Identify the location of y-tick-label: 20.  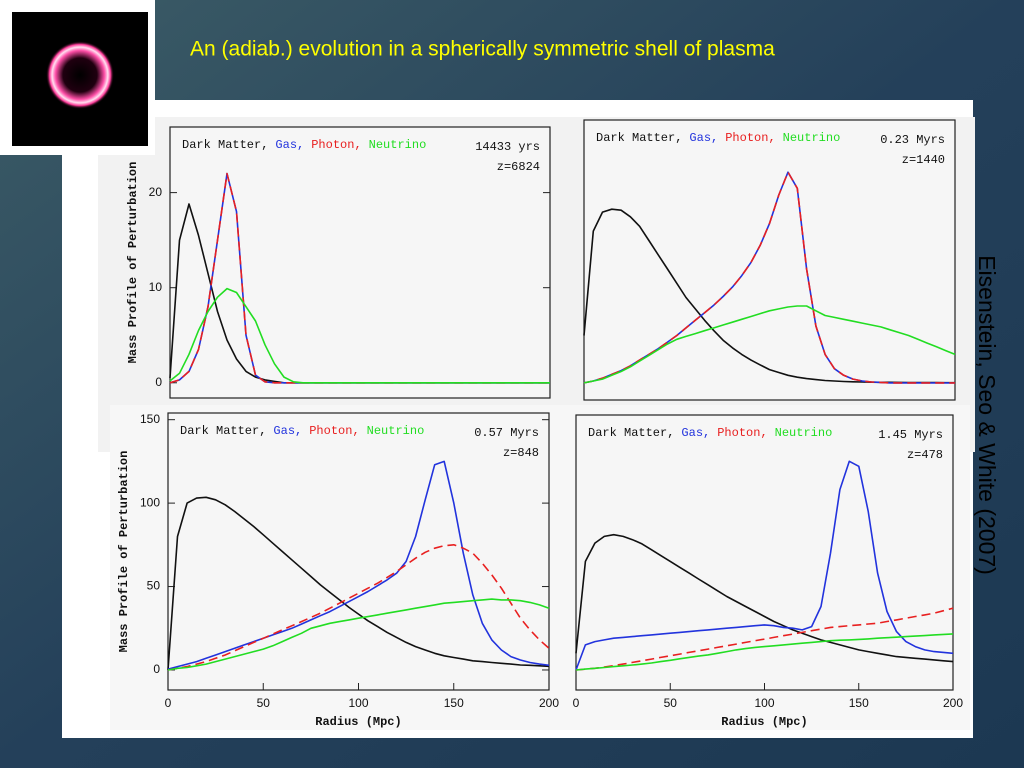
(156, 192).